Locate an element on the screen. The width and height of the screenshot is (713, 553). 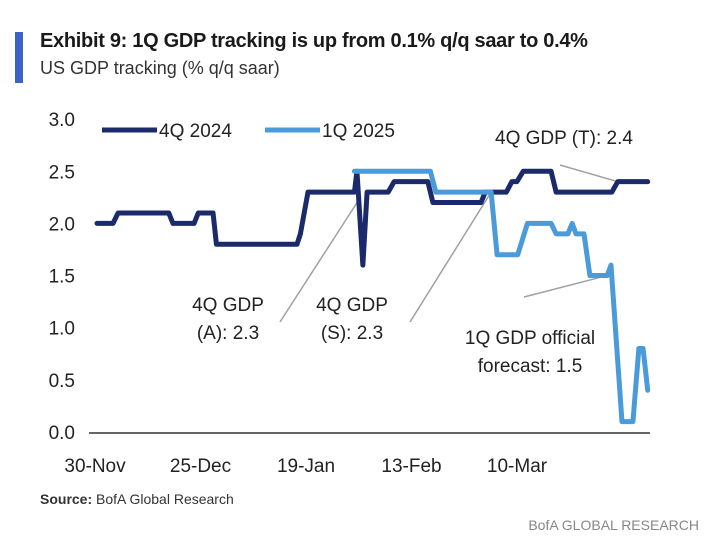
series-line-4q-2024 is located at coordinates (372, 218).